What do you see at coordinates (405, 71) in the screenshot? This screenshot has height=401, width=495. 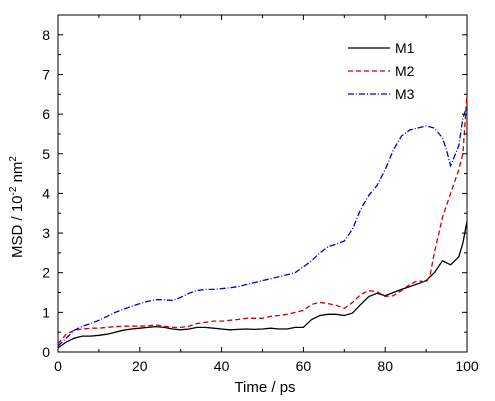 I see `legend-label-m2: M2` at bounding box center [405, 71].